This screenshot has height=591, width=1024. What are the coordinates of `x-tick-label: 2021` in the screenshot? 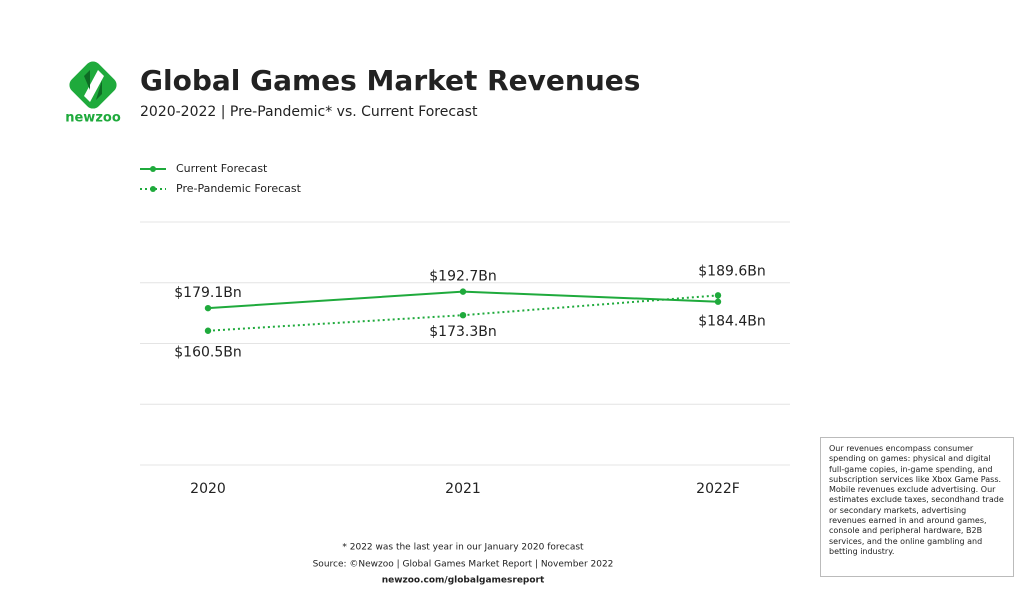 It's located at (463, 489).